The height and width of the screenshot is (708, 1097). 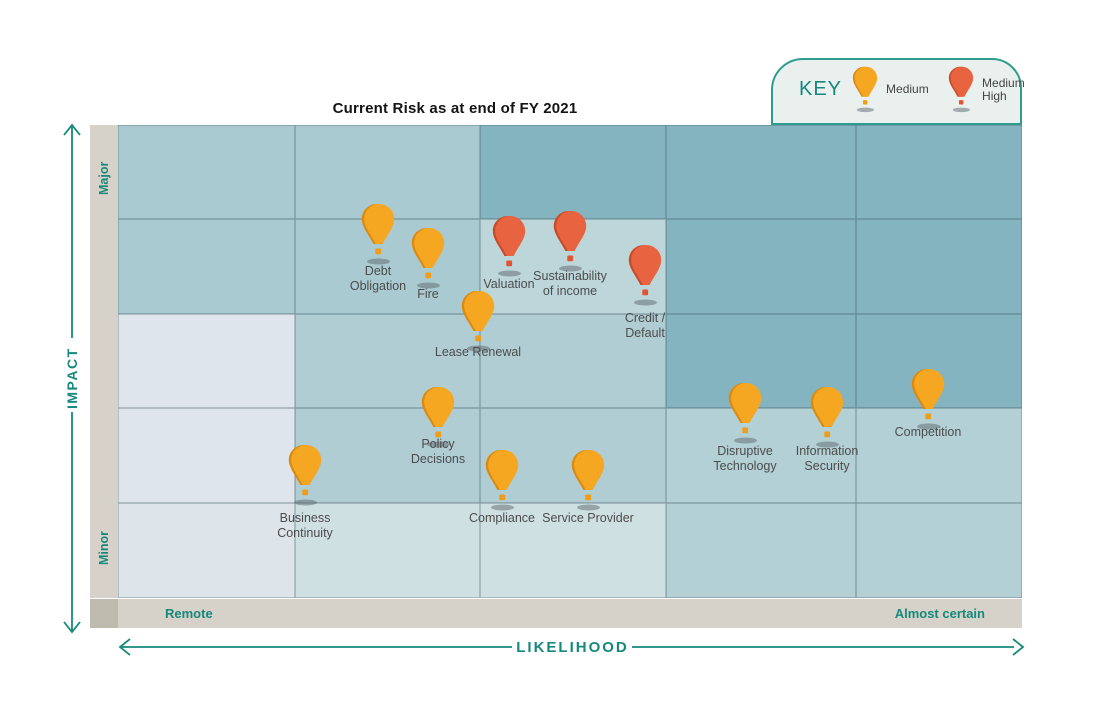 What do you see at coordinates (455, 108) in the screenshot?
I see `chart-title: Current Risk as at end of FY 2021` at bounding box center [455, 108].